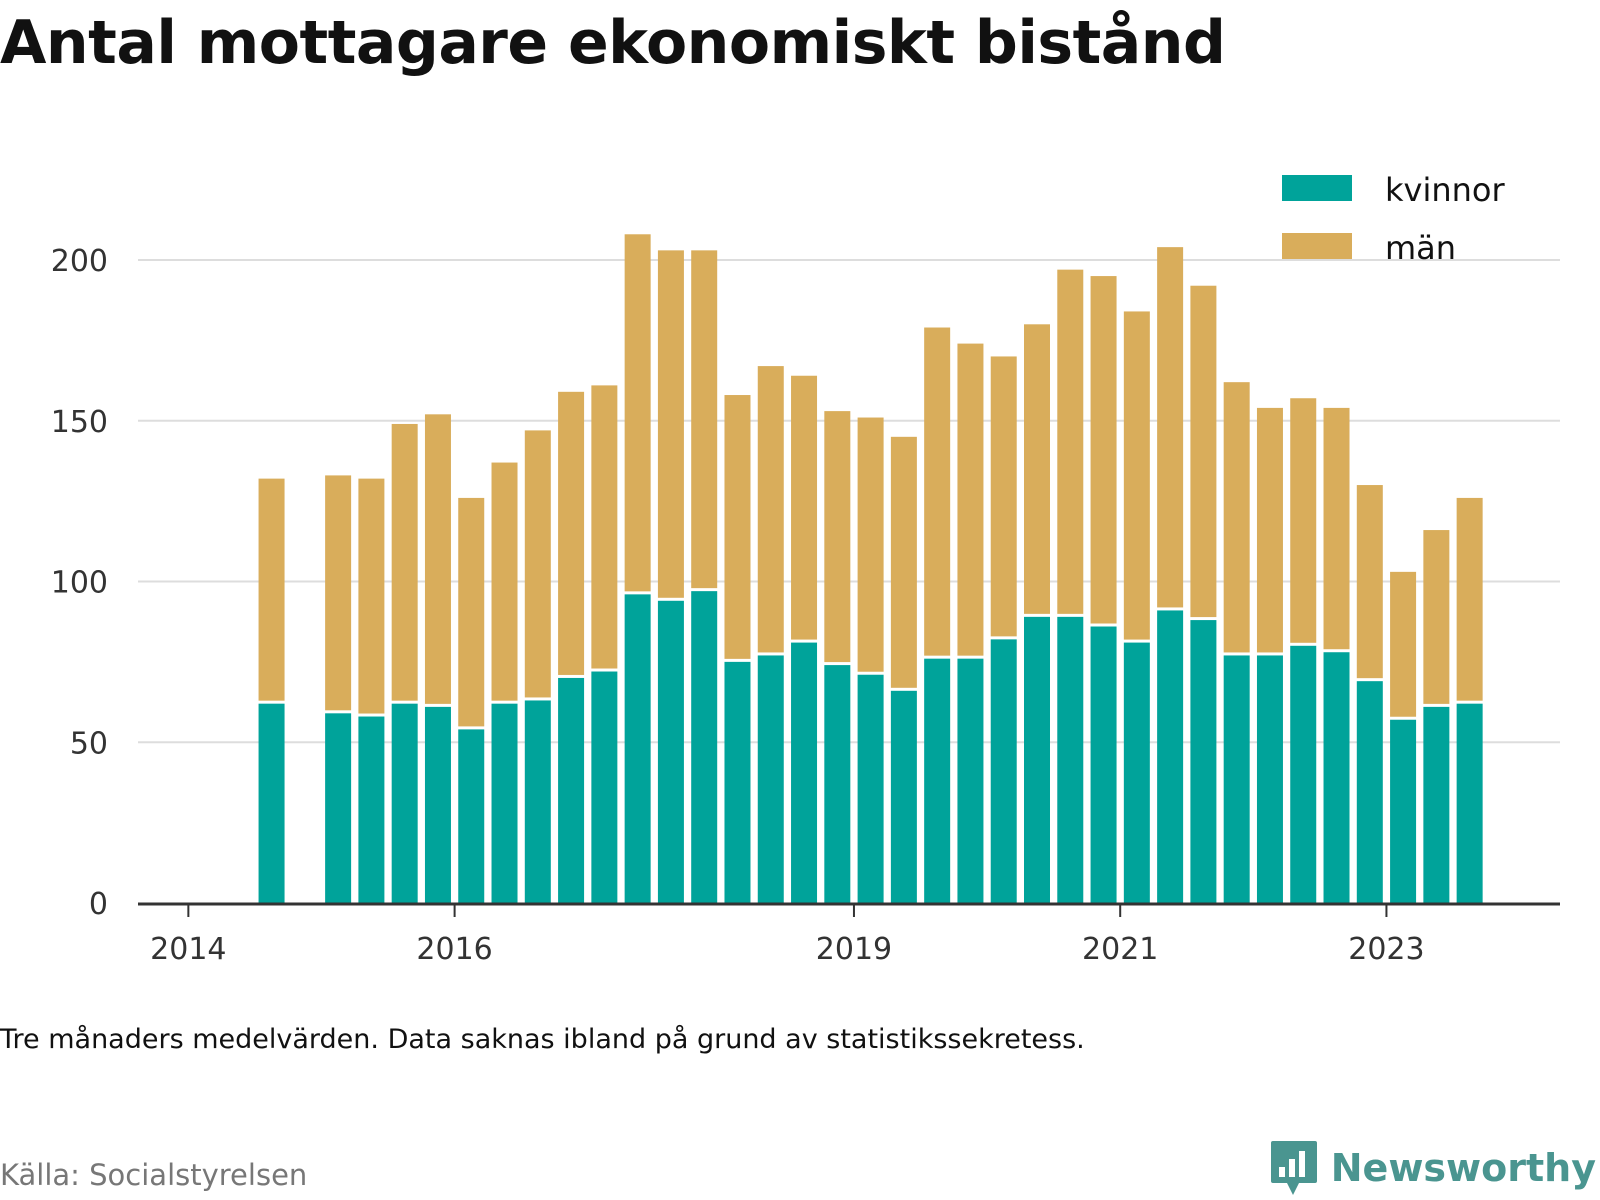 This screenshot has height=1200, width=1600. What do you see at coordinates (1120, 949) in the screenshot?
I see `x-tick-label: 2021` at bounding box center [1120, 949].